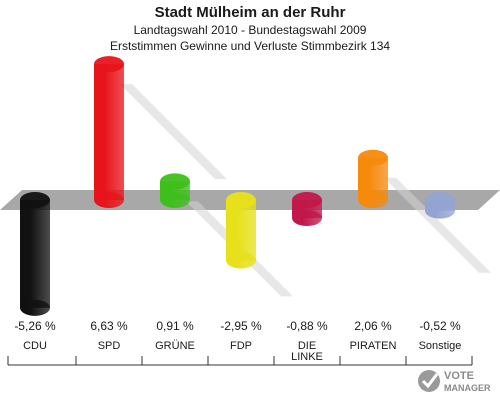  Describe the element at coordinates (109, 346) in the screenshot. I see `category-label: SPD` at that location.